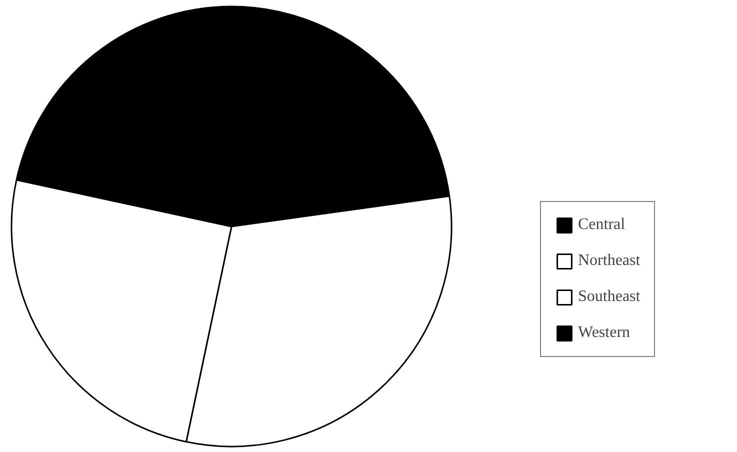  I want to click on legend-label: Western, so click(604, 333).